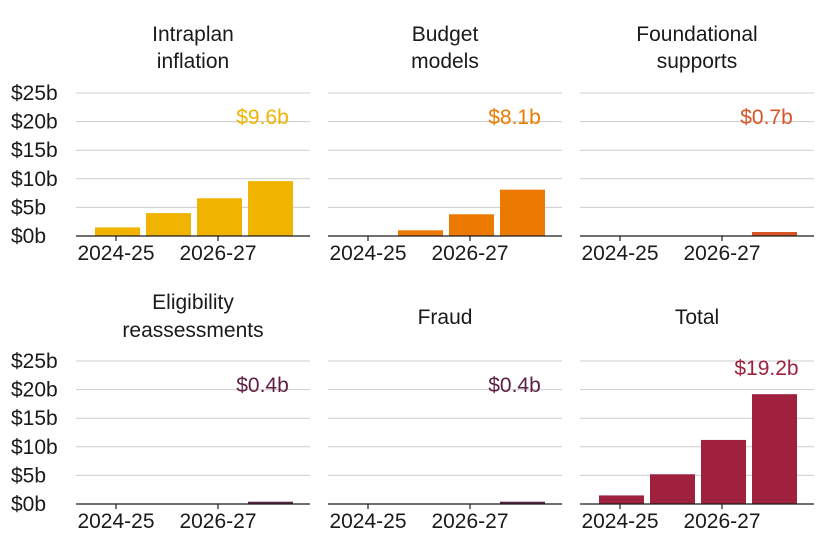 This screenshot has width=838, height=548. I want to click on panel-title: inflation, so click(193, 61).